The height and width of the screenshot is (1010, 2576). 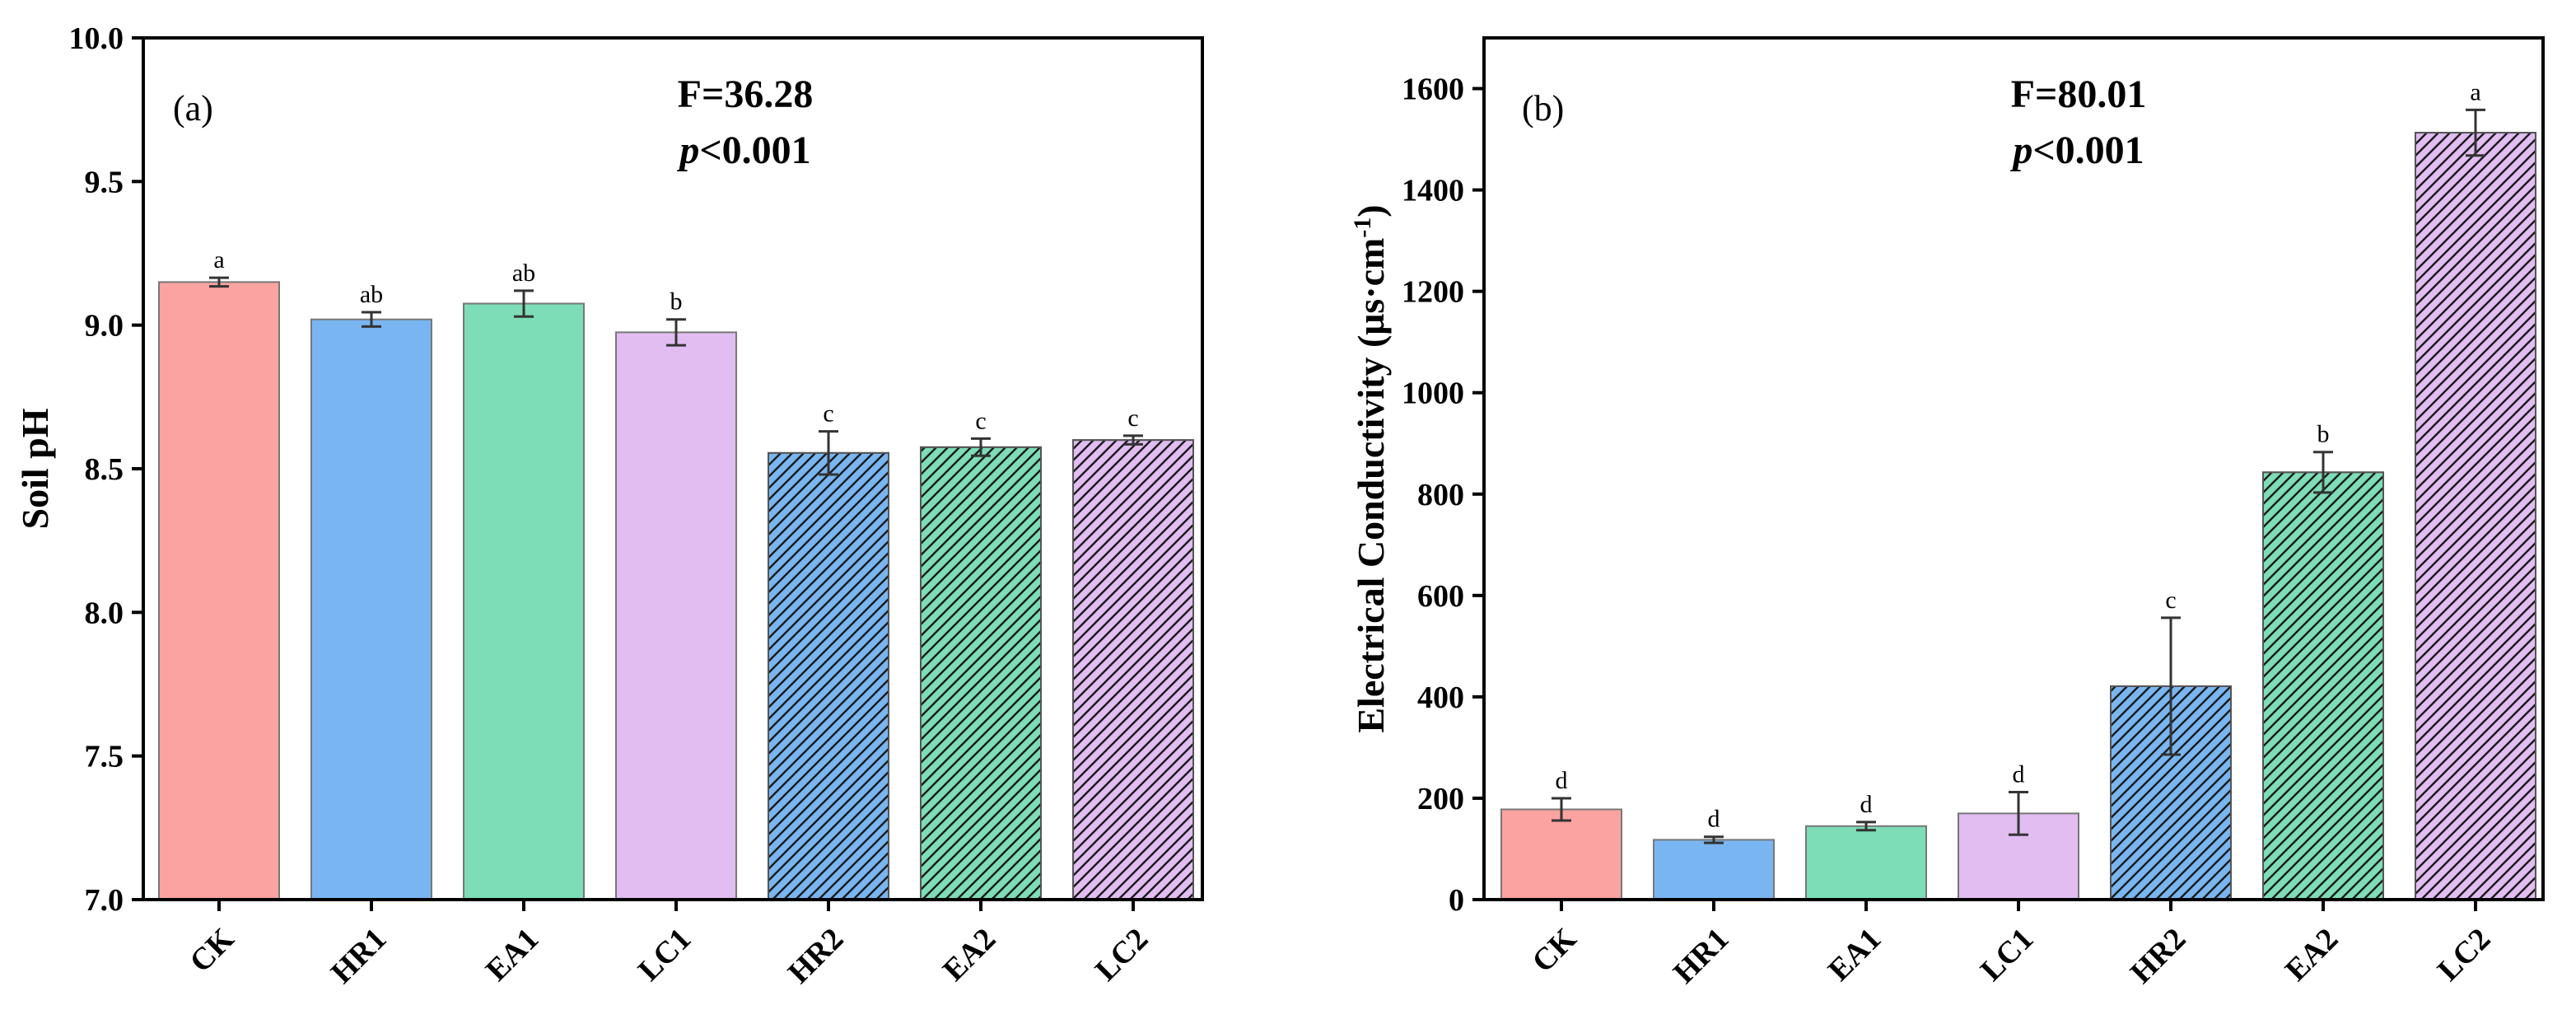 I want to click on y-tick-label: 9.5, so click(x=104, y=182).